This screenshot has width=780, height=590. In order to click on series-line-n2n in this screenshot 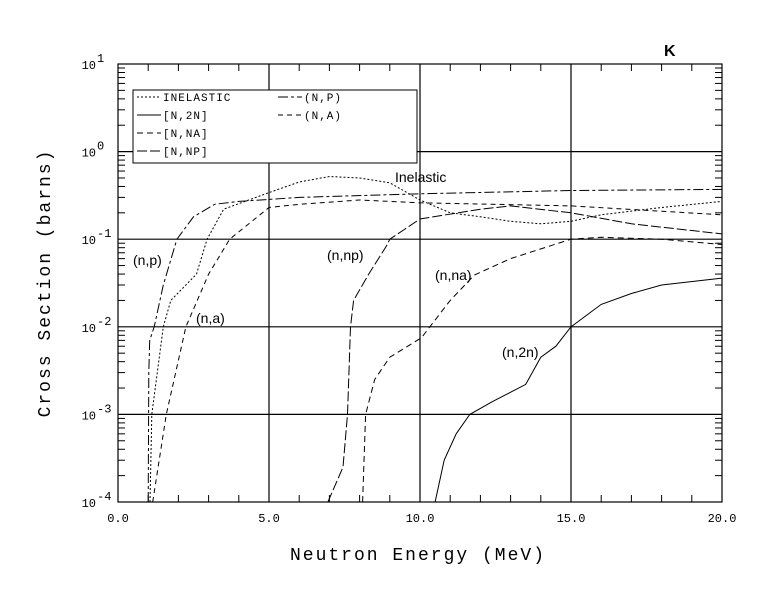, I will do `click(578, 390)`.